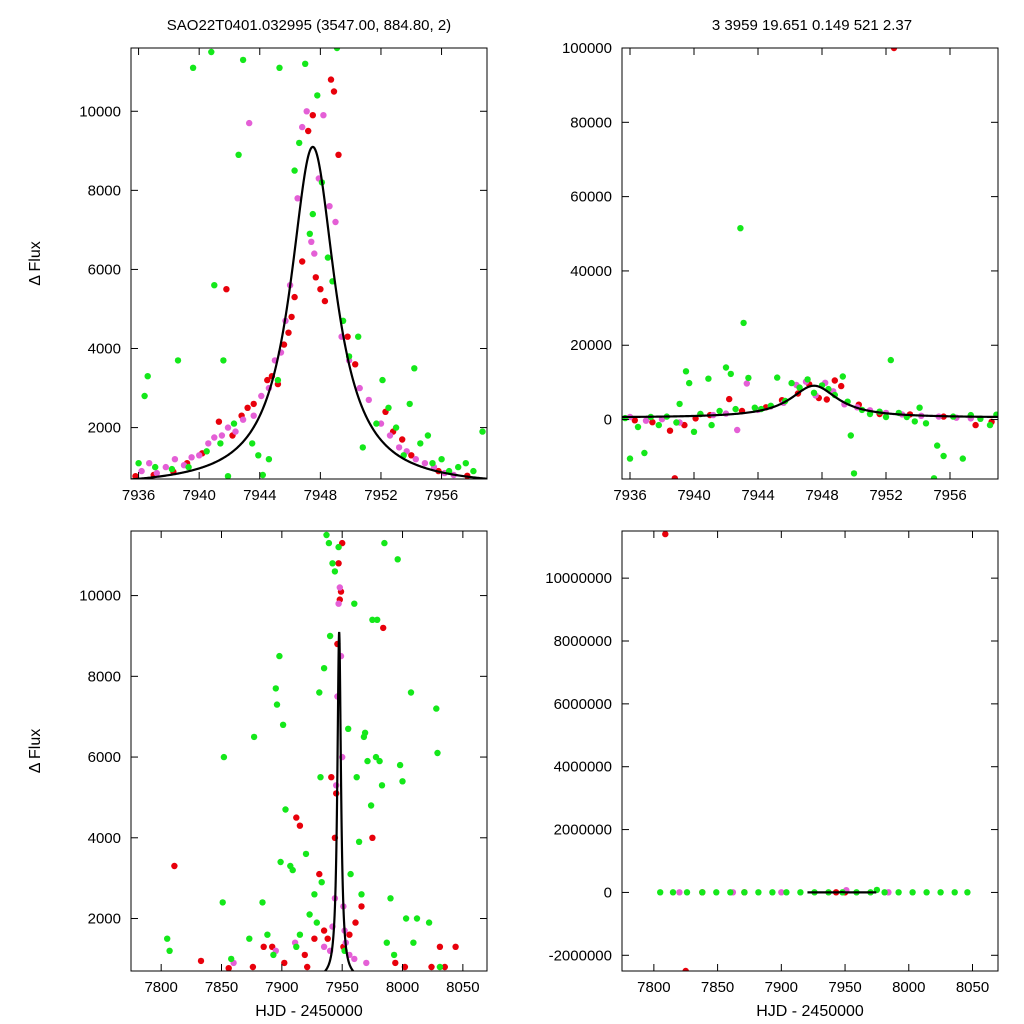 This screenshot has height=1024, width=1024. Describe the element at coordinates (814, 751) in the screenshot. I see `plot-area` at that location.